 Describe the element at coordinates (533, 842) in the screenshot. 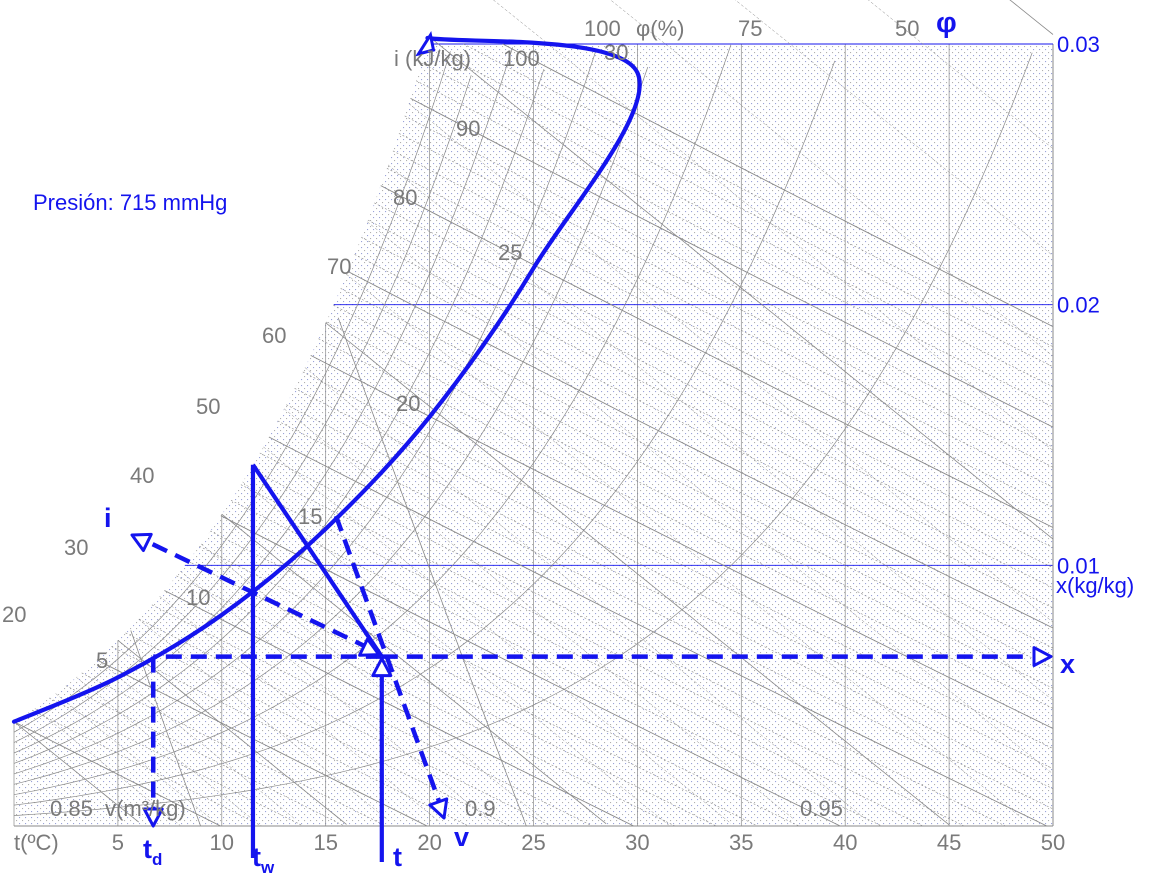

I see `t-tick-label: 25` at that location.